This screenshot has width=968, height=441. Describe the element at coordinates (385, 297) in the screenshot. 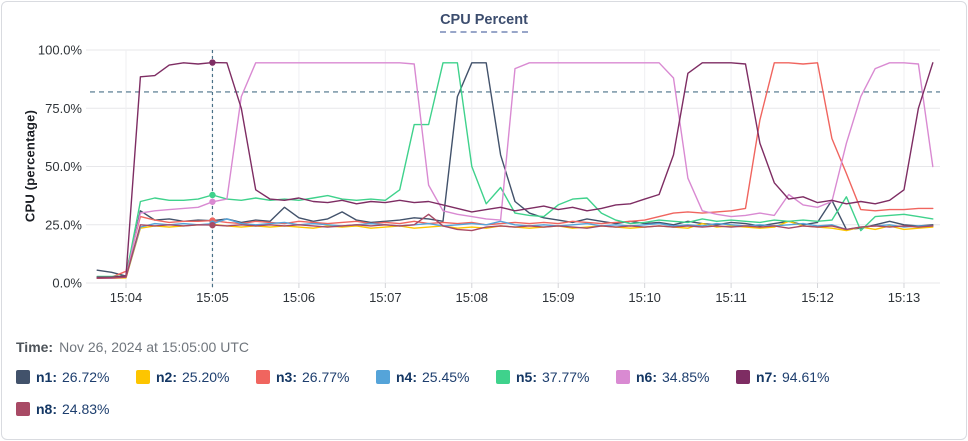

I see `svg-text: 15:07` at that location.